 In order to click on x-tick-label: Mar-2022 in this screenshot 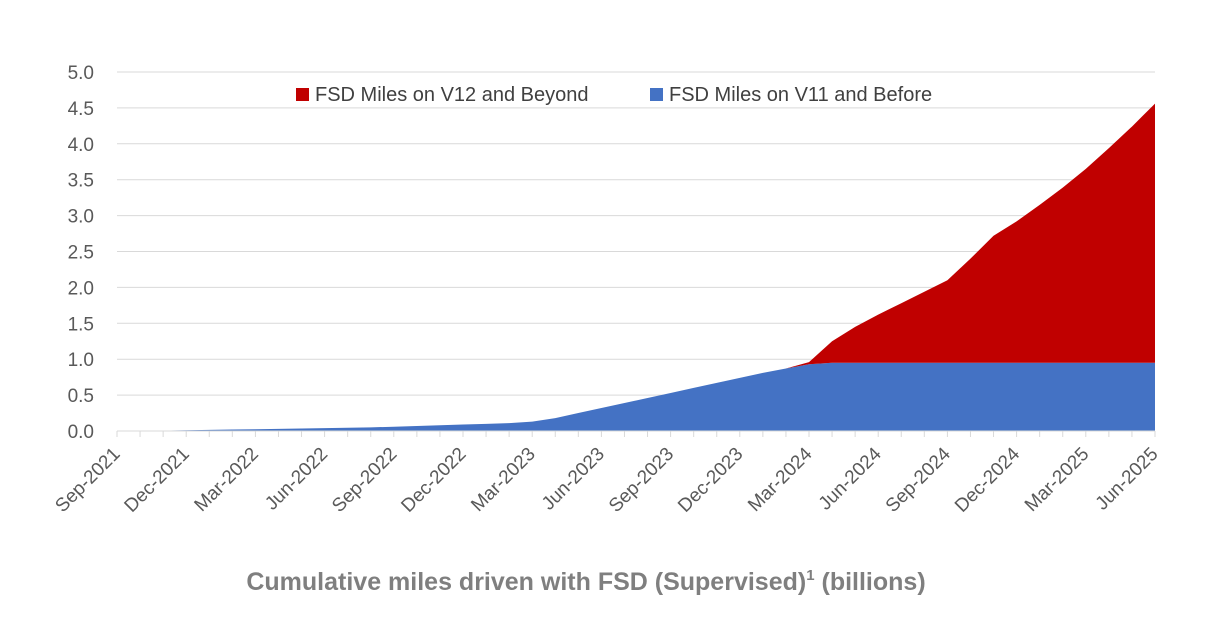, I will do `click(227, 480)`.